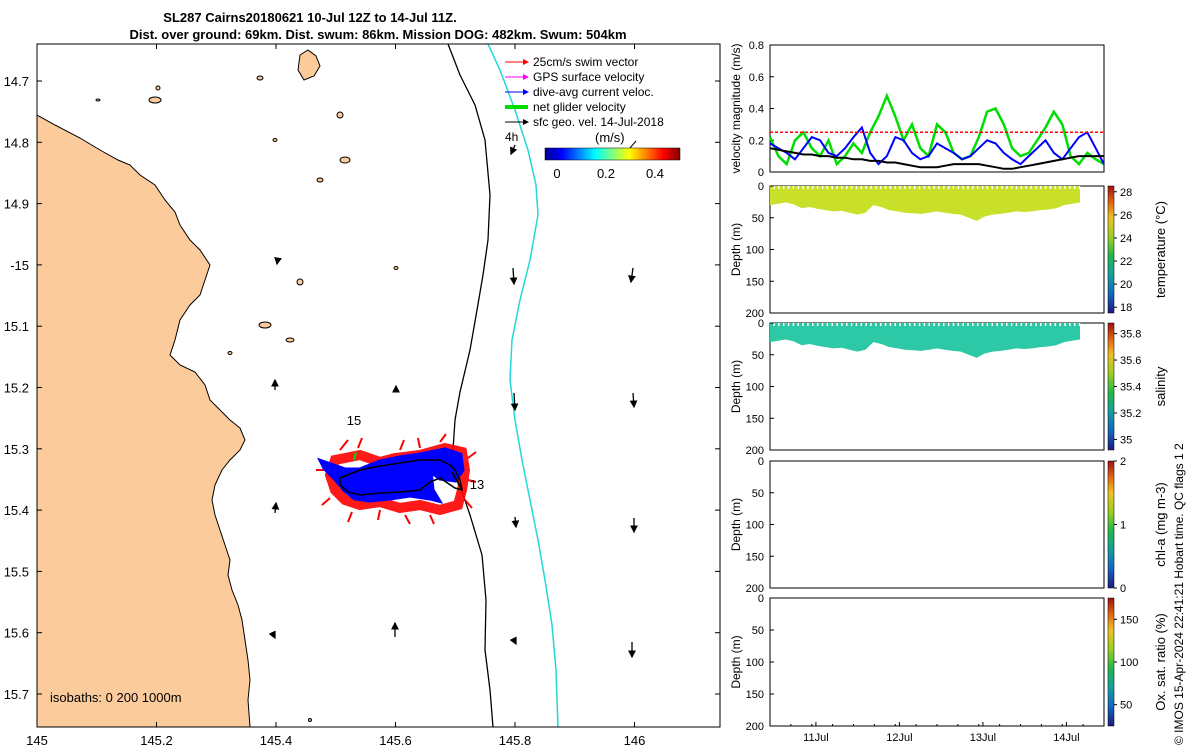 This screenshot has height=750, width=1200. What do you see at coordinates (515, 740) in the screenshot?
I see `map-x-tick-label: 145.8` at bounding box center [515, 740].